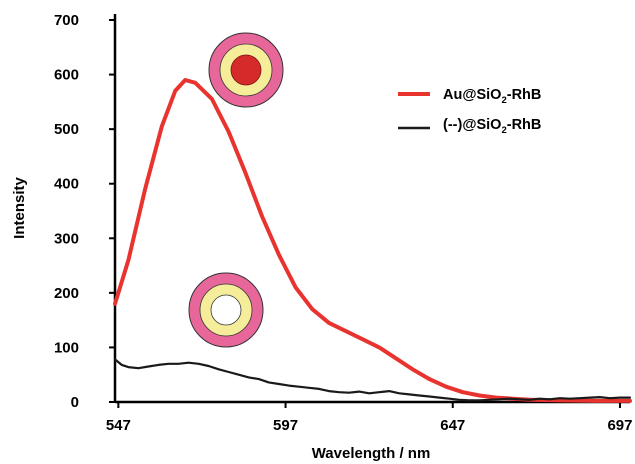  What do you see at coordinates (469, 111) in the screenshot?
I see `legend: Au@SiO2-RhB (--)@SiO2-RhB` at bounding box center [469, 111].